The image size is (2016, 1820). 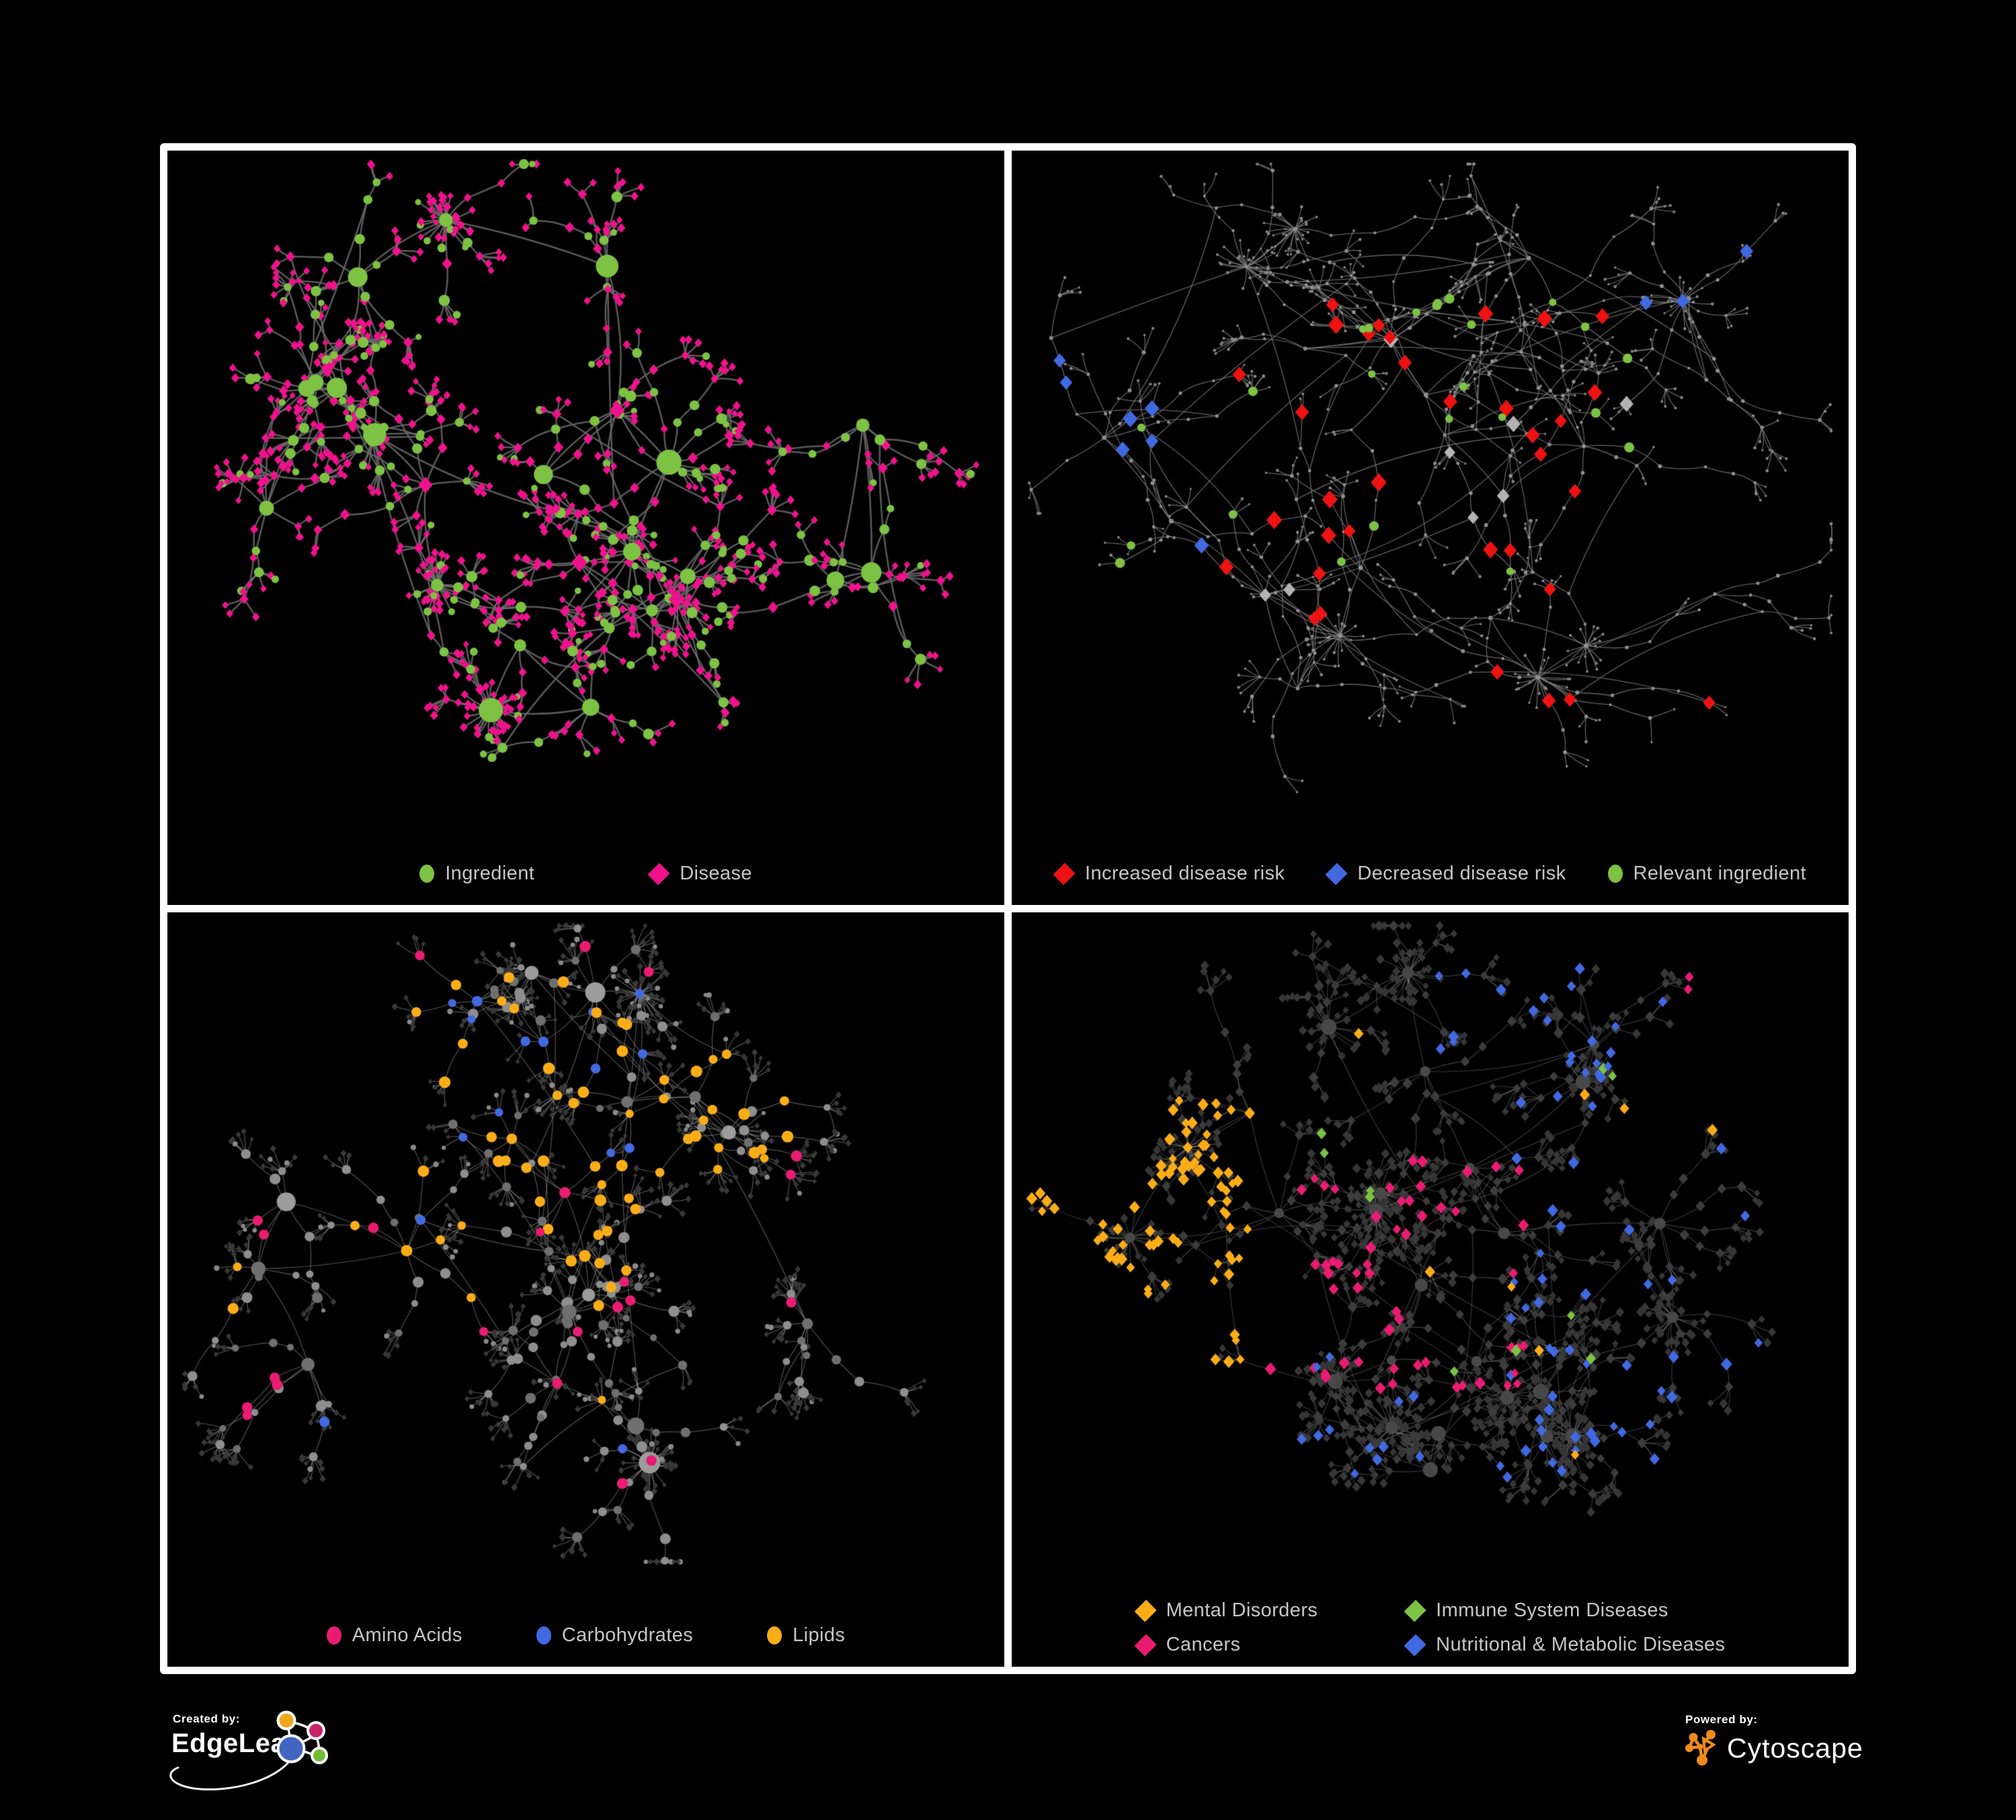 I want to click on legend-label: Cancers, so click(x=1203, y=1644).